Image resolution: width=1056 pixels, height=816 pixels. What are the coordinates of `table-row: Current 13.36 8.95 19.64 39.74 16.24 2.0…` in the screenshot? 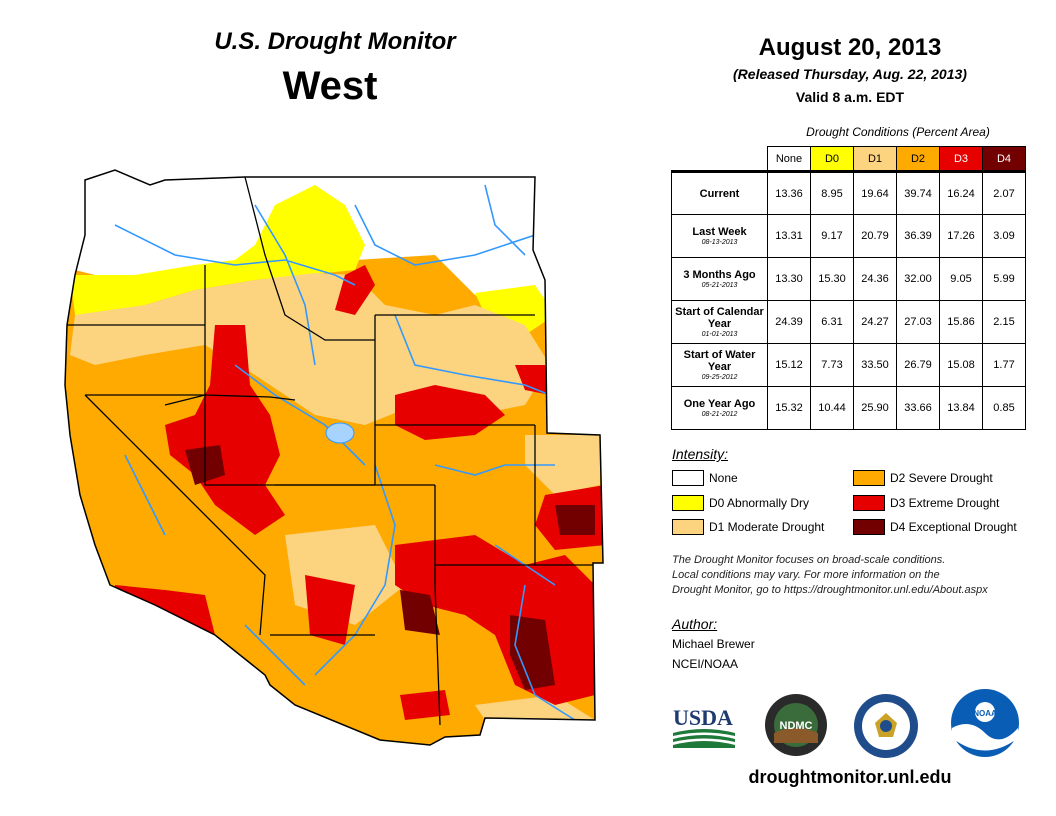 It's located at (848, 192).